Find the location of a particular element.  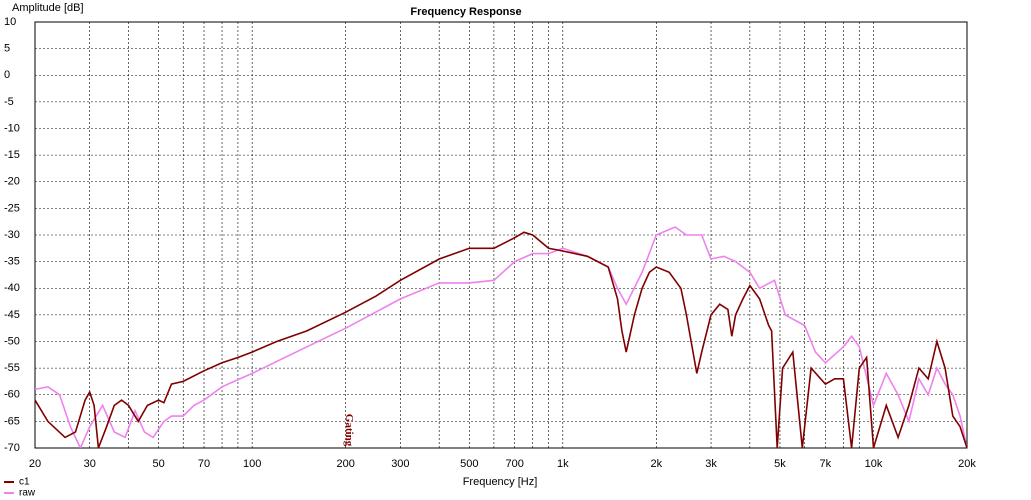

x-tick-label: 7k is located at coordinates (826, 464).